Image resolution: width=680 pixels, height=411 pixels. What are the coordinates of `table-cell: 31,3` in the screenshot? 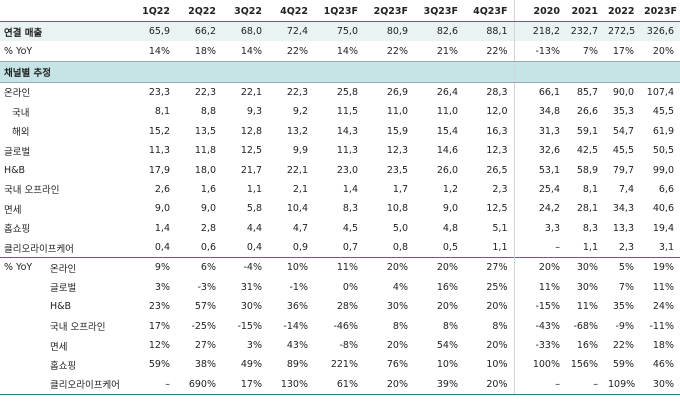 It's located at (549, 131).